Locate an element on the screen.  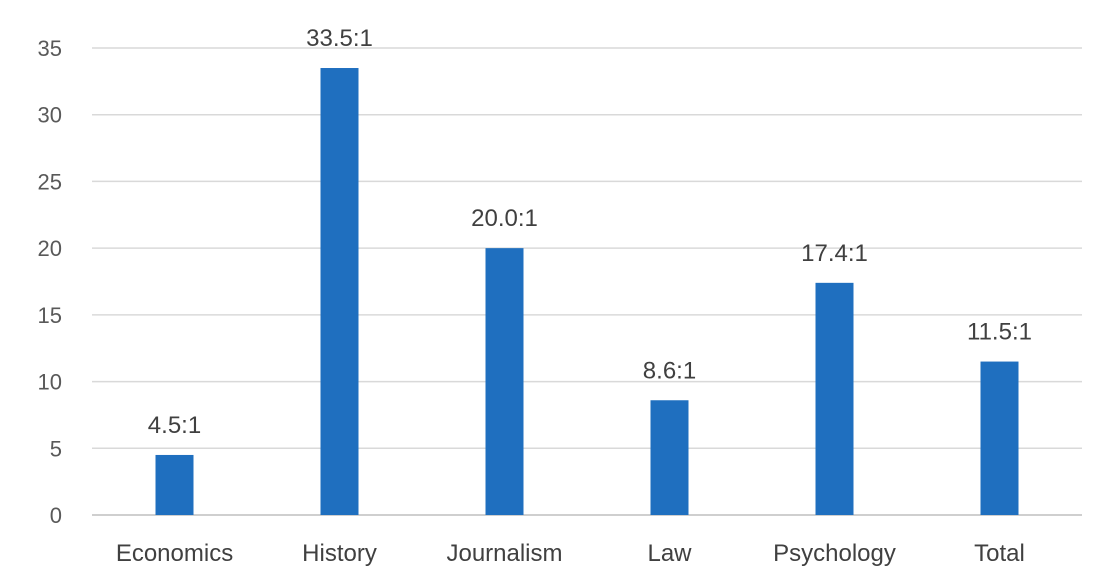
data-label-economics: 4.5:1 is located at coordinates (174, 425).